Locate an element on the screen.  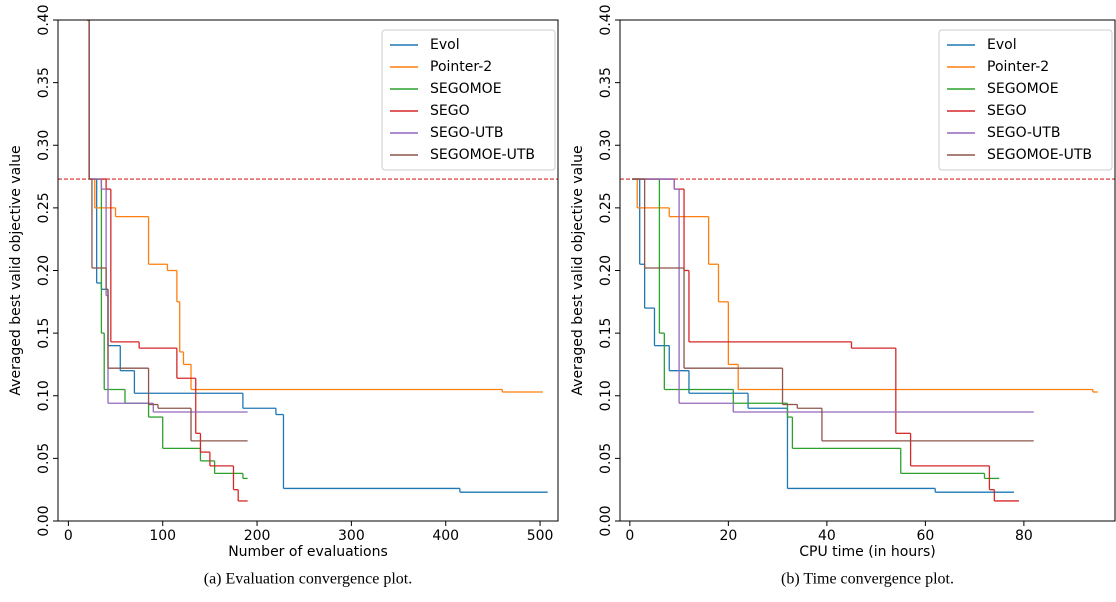
x-tick-label: 400 is located at coordinates (445, 536).